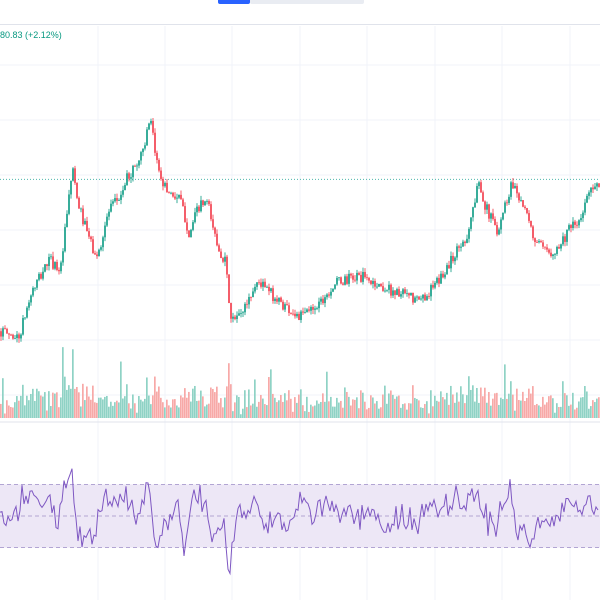  Describe the element at coordinates (31, 35) in the screenshot. I see `price-change-label: 80.83 (+2.12%)` at that location.